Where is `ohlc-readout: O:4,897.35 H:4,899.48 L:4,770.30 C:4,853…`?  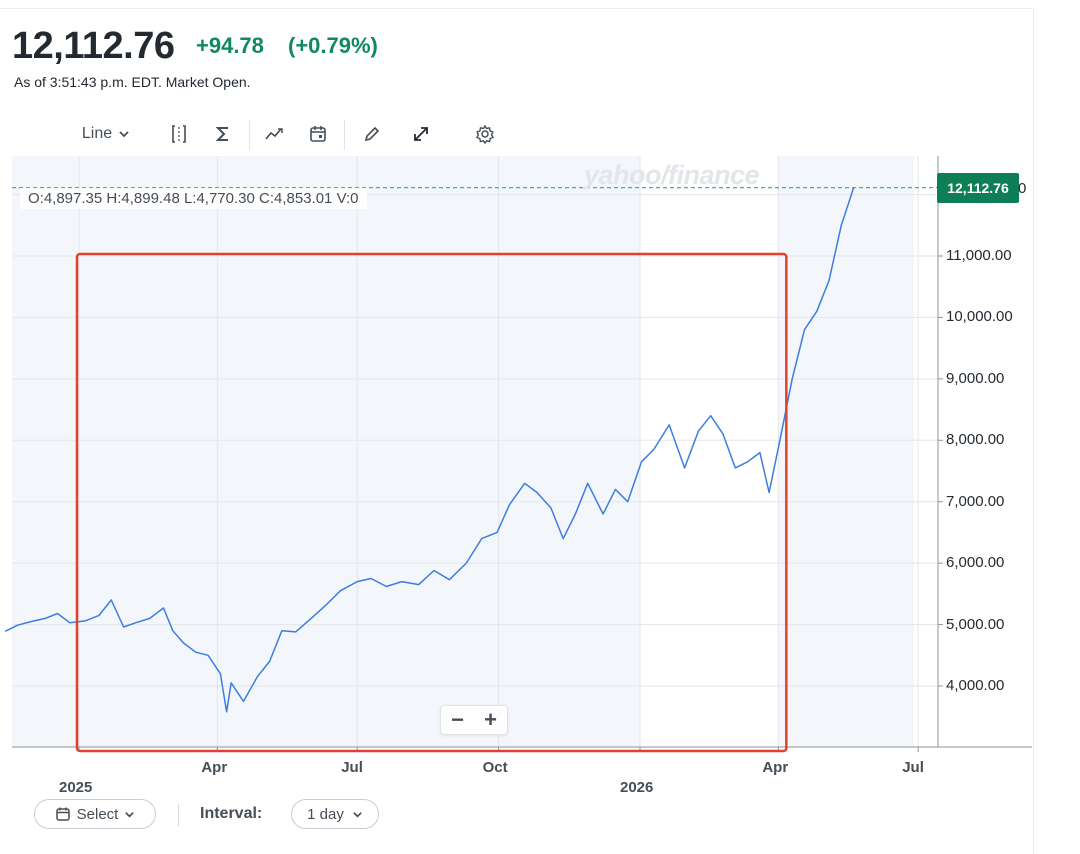
ohlc-readout: O:4,897.35 H:4,899.48 L:4,770.30 C:4,853… is located at coordinates (193, 198).